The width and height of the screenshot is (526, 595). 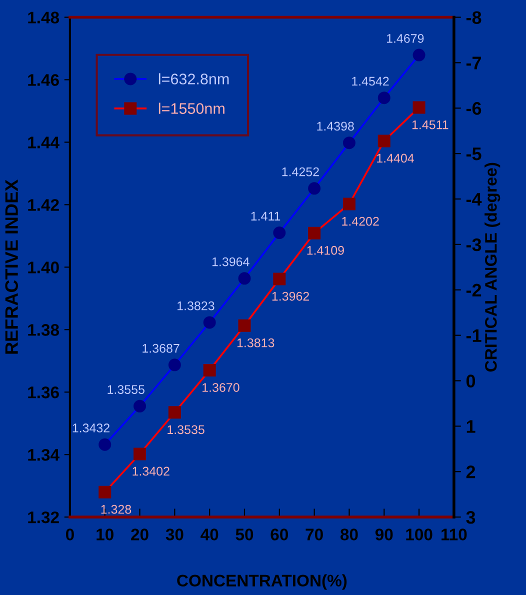 I want to click on data-label: 1.328, so click(x=116, y=509).